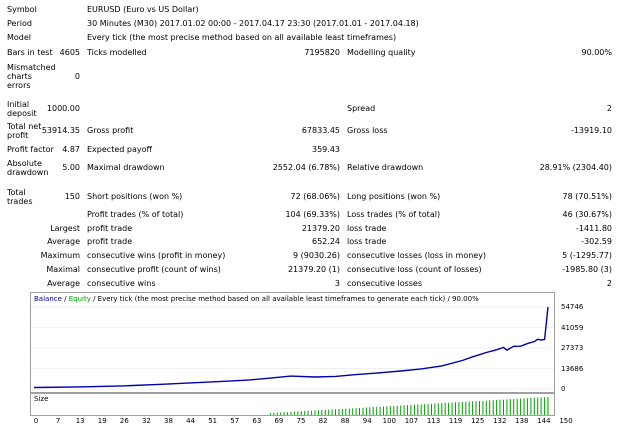 The image size is (625, 430). What do you see at coordinates (394, 196) in the screenshot?
I see `long-label: Long positions (won %)` at bounding box center [394, 196].